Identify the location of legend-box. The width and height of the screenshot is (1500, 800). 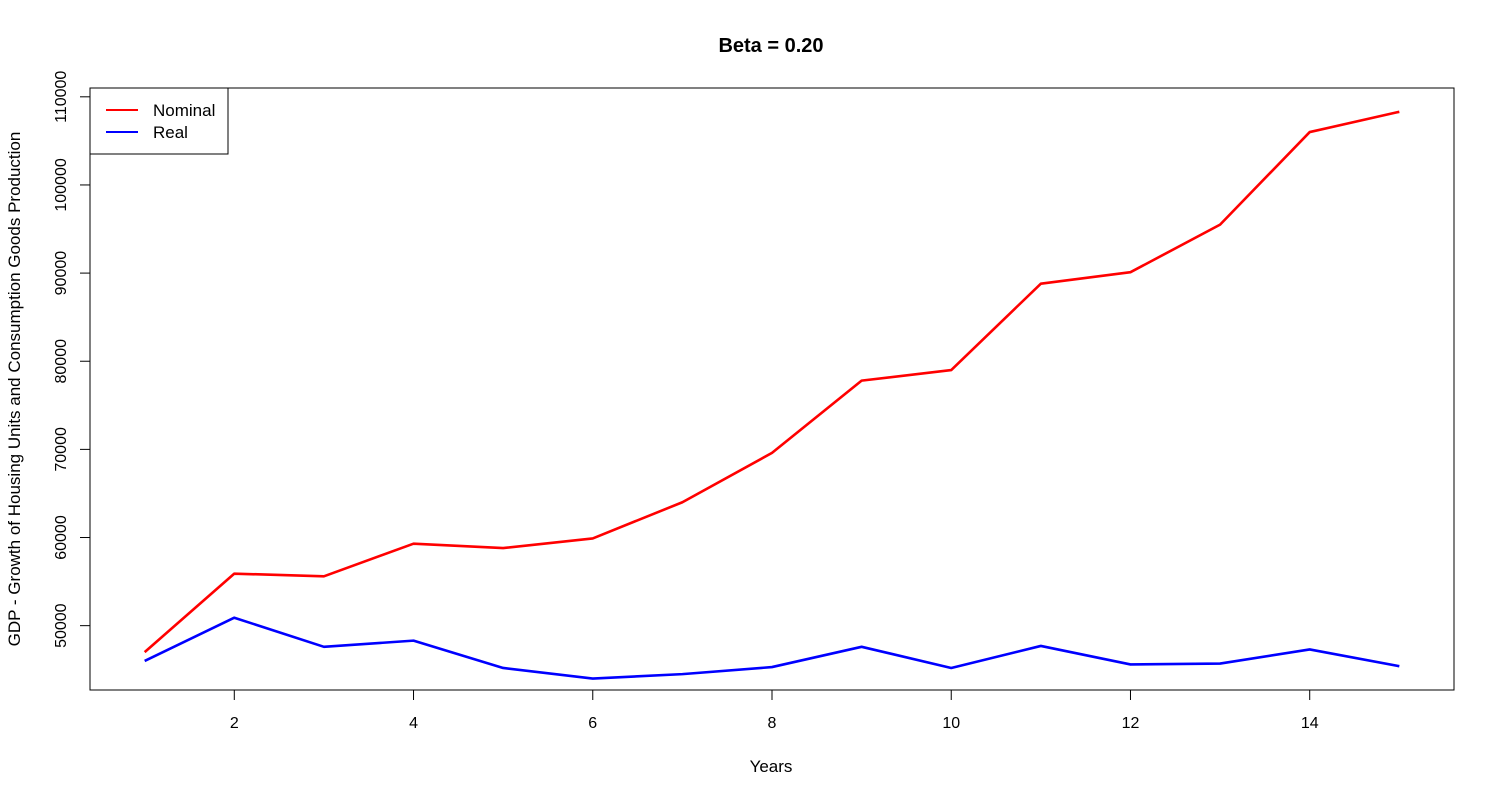
(159, 121).